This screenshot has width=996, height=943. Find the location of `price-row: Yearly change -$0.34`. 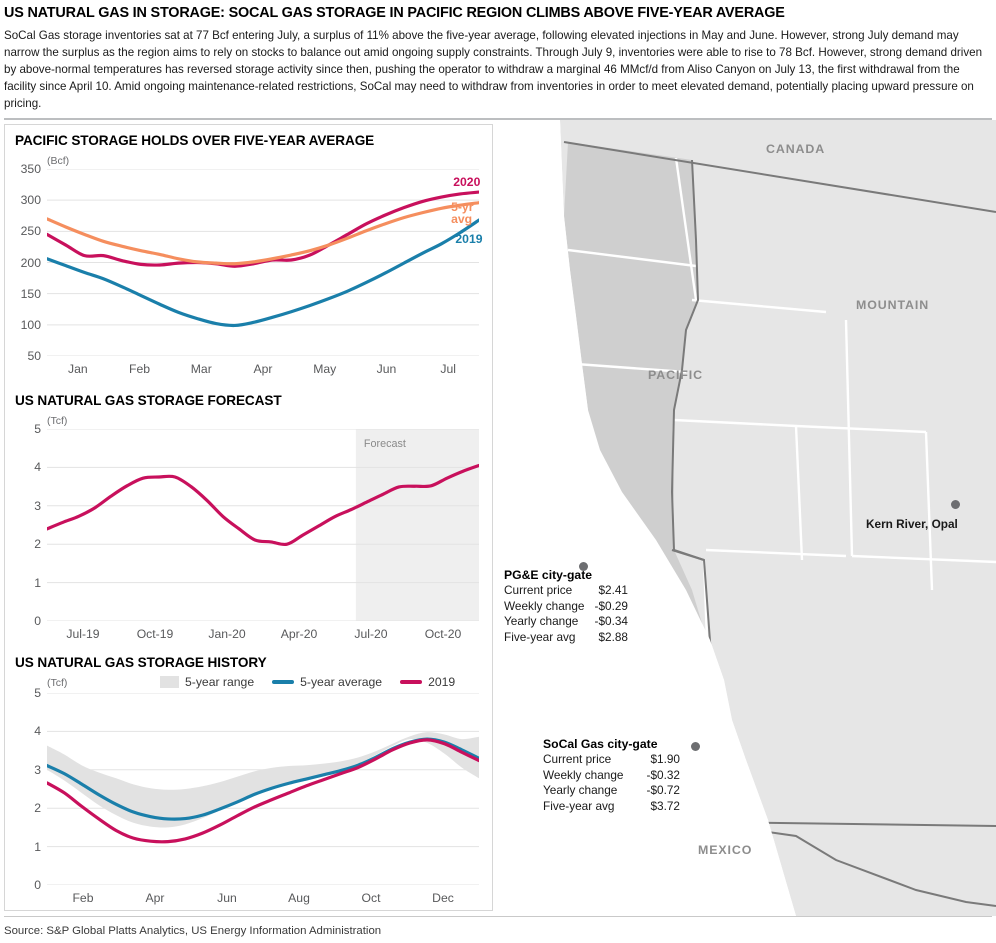

price-row: Yearly change -$0.34 is located at coordinates (566, 622).